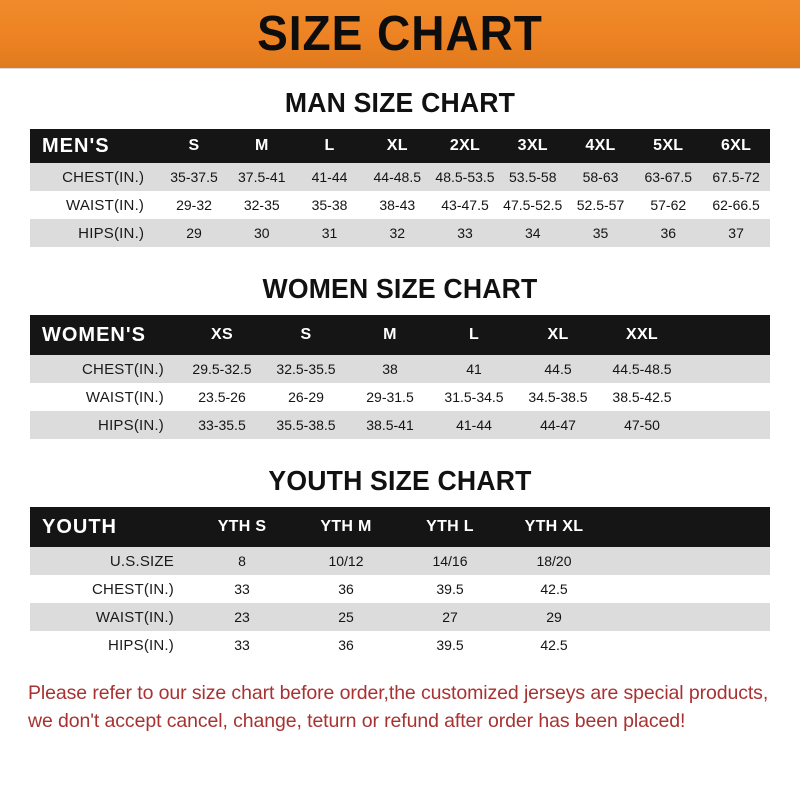 This screenshot has width=800, height=800. What do you see at coordinates (141, 561) in the screenshot?
I see `row-label: U.S.SIZE` at bounding box center [141, 561].